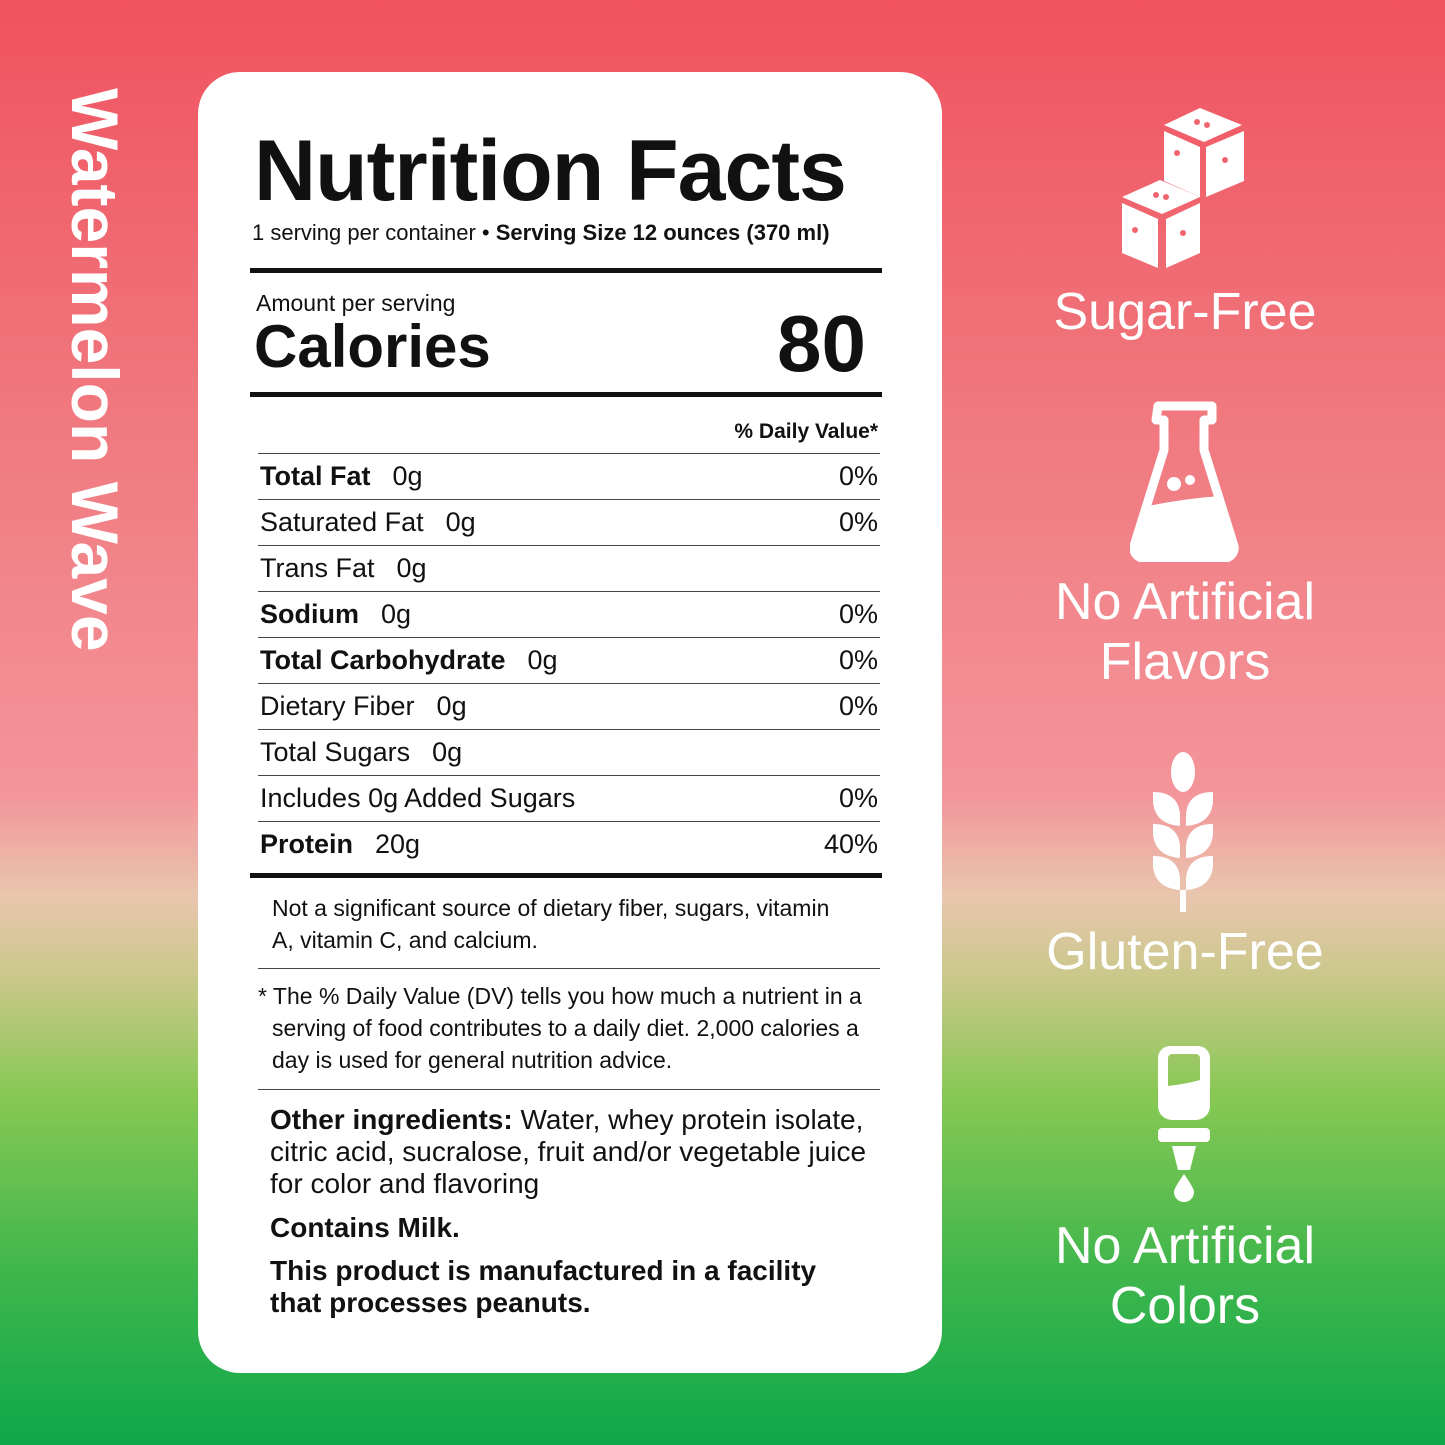 This screenshot has width=1445, height=1445. What do you see at coordinates (363, 706) in the screenshot?
I see `nutrient-name: Dietary Fiber 0g` at bounding box center [363, 706].